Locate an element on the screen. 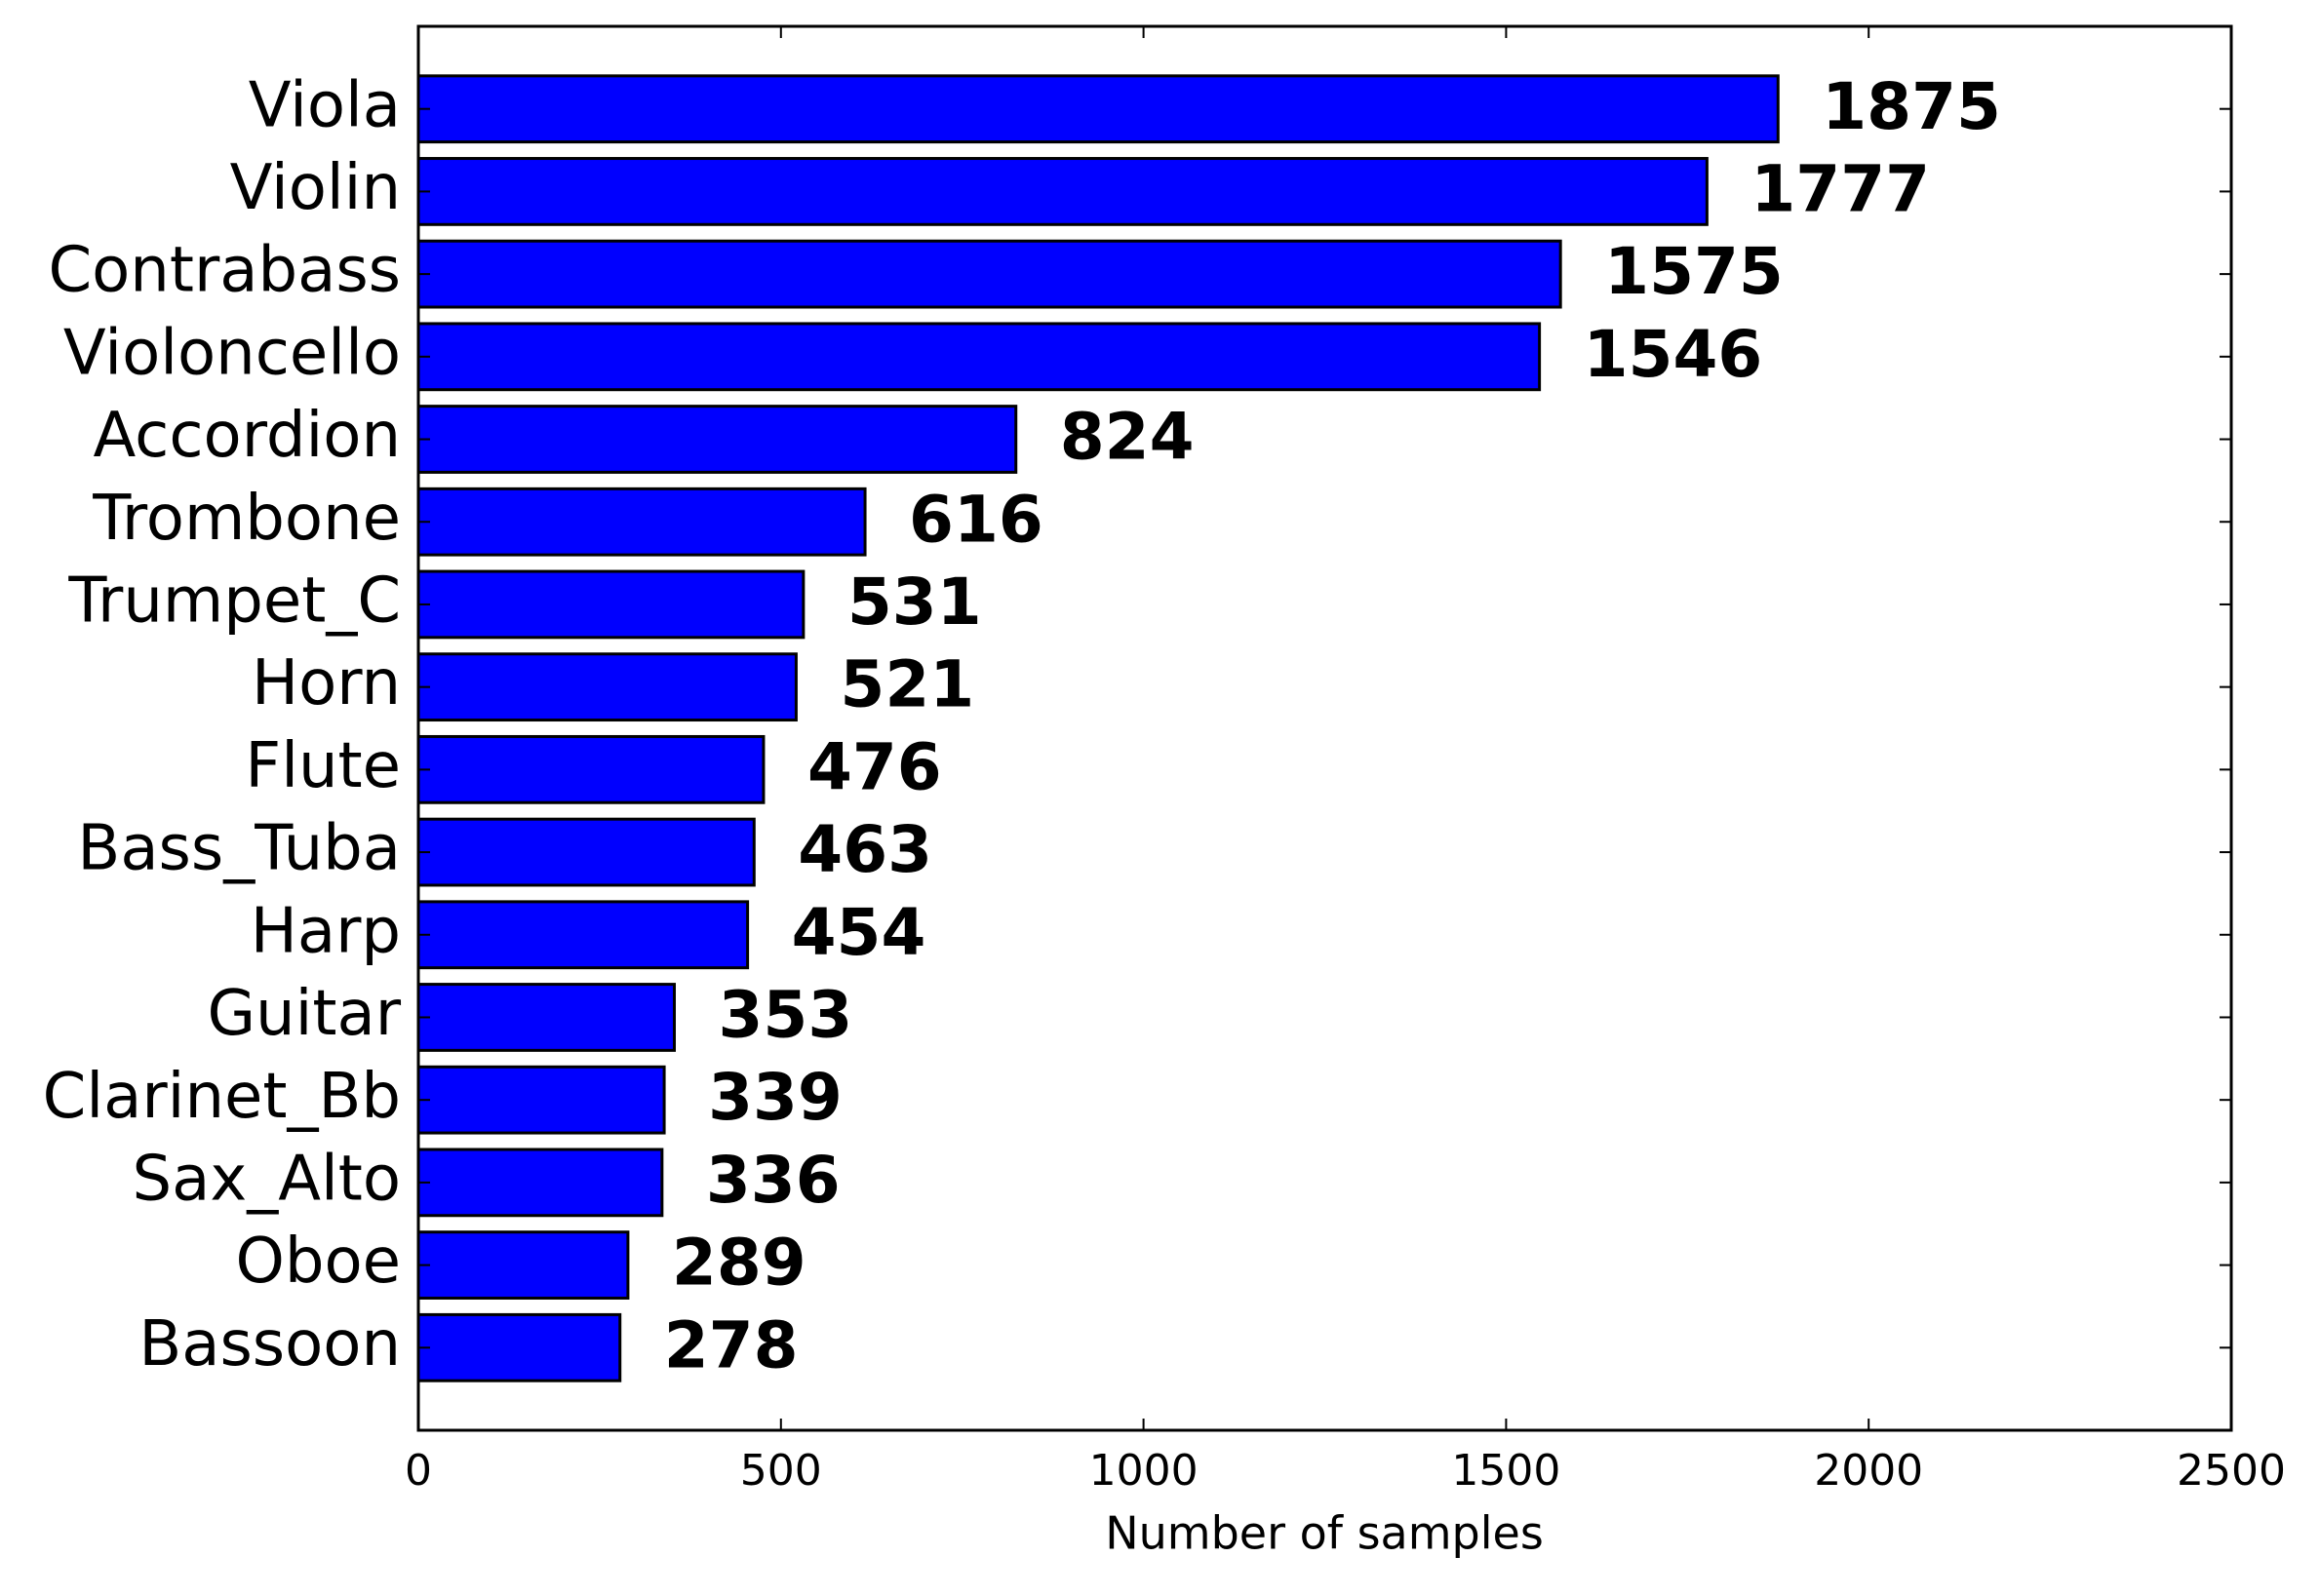  y-tick-label: Contrabass is located at coordinates (224, 271).